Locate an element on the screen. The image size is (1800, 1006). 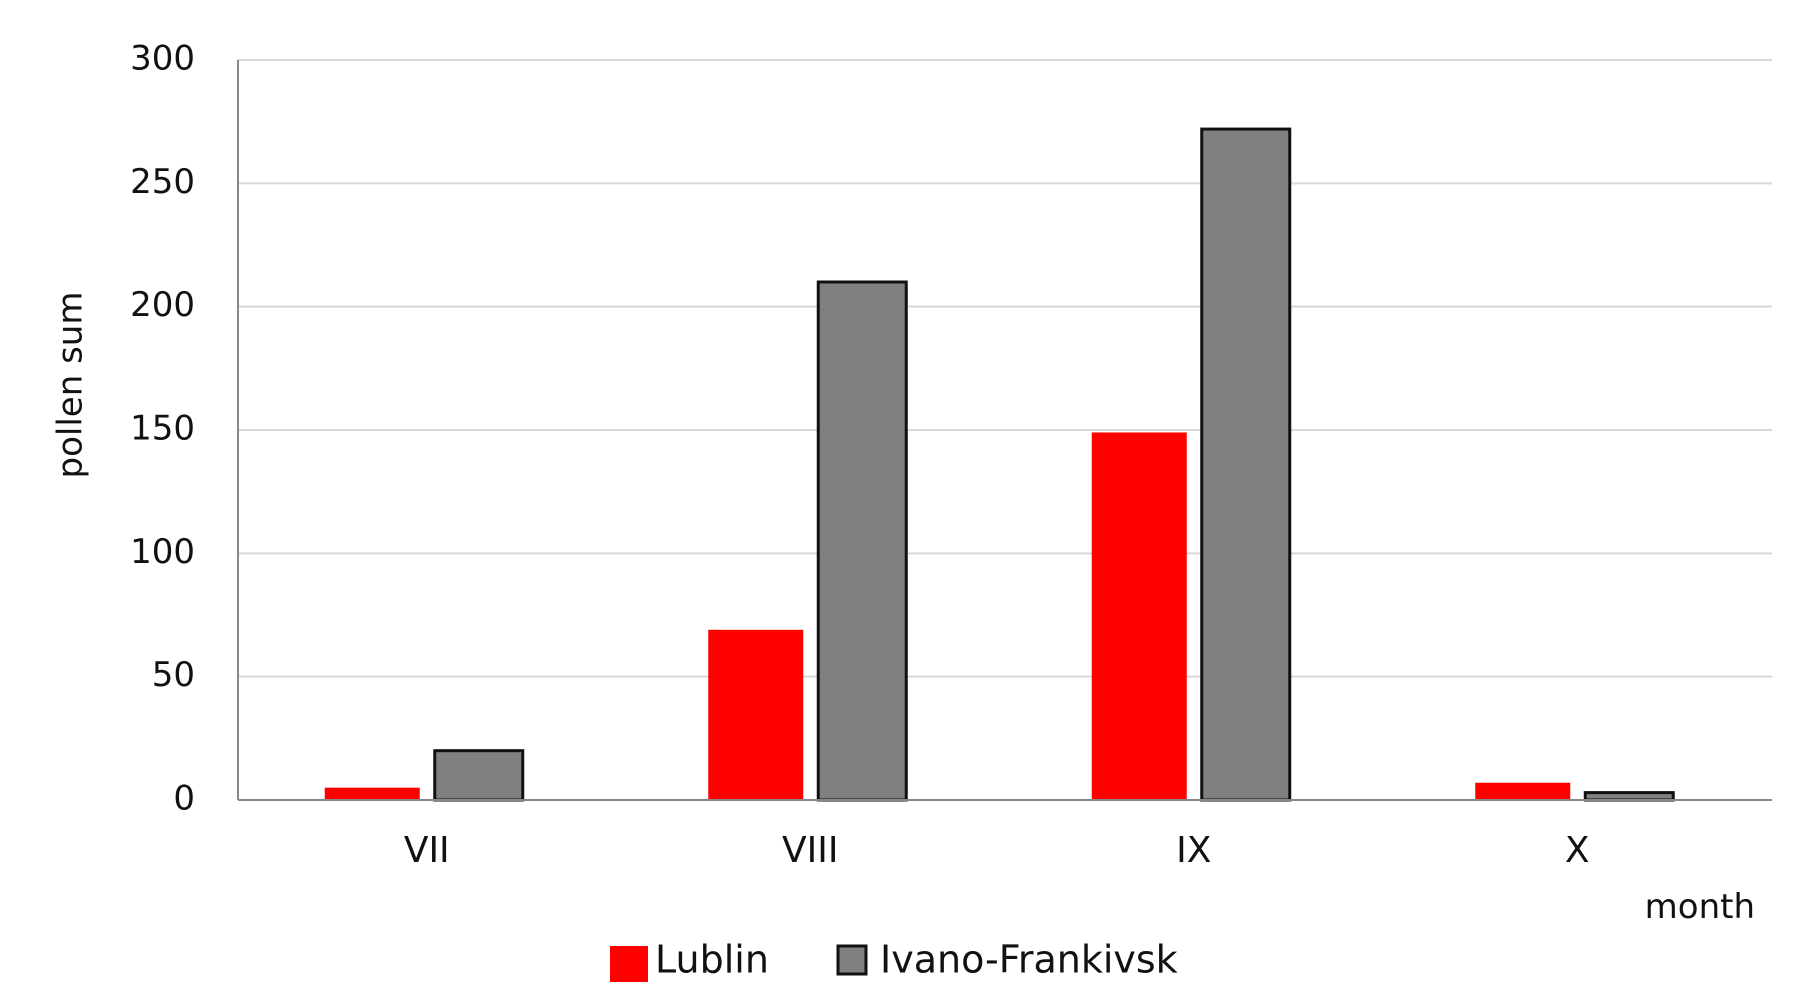
bar-lublin-ix is located at coordinates (1139, 616).